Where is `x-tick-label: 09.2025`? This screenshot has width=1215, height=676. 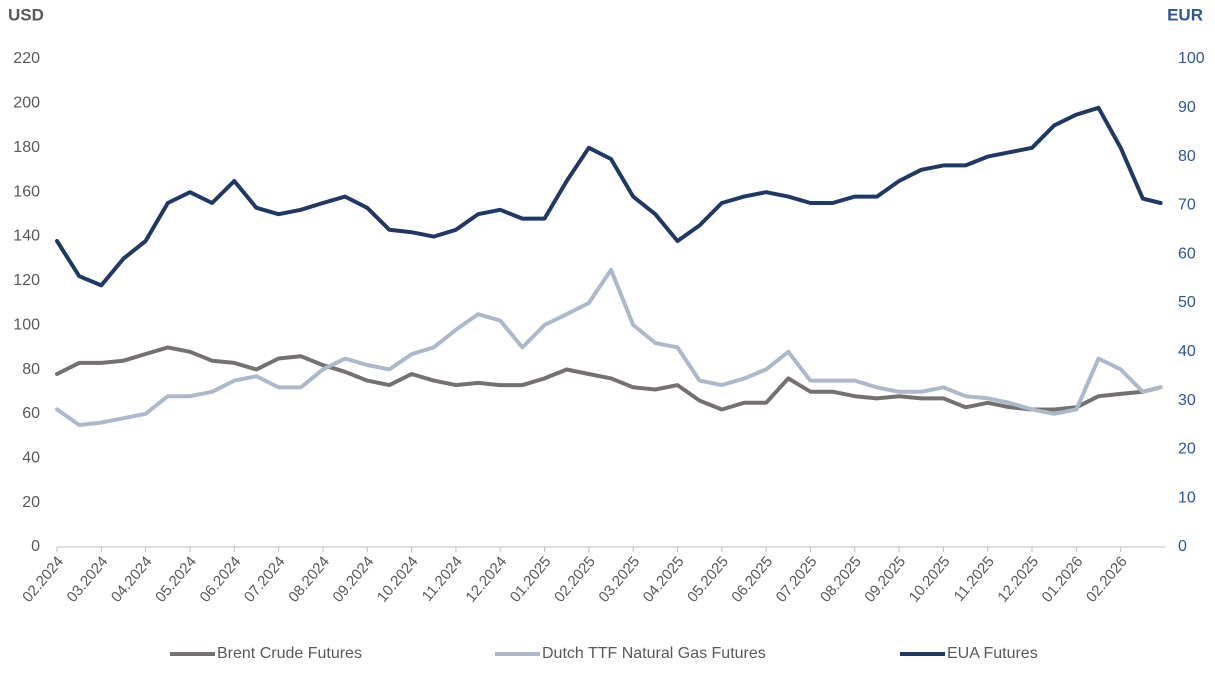 x-tick-label: 09.2025 is located at coordinates (885, 579).